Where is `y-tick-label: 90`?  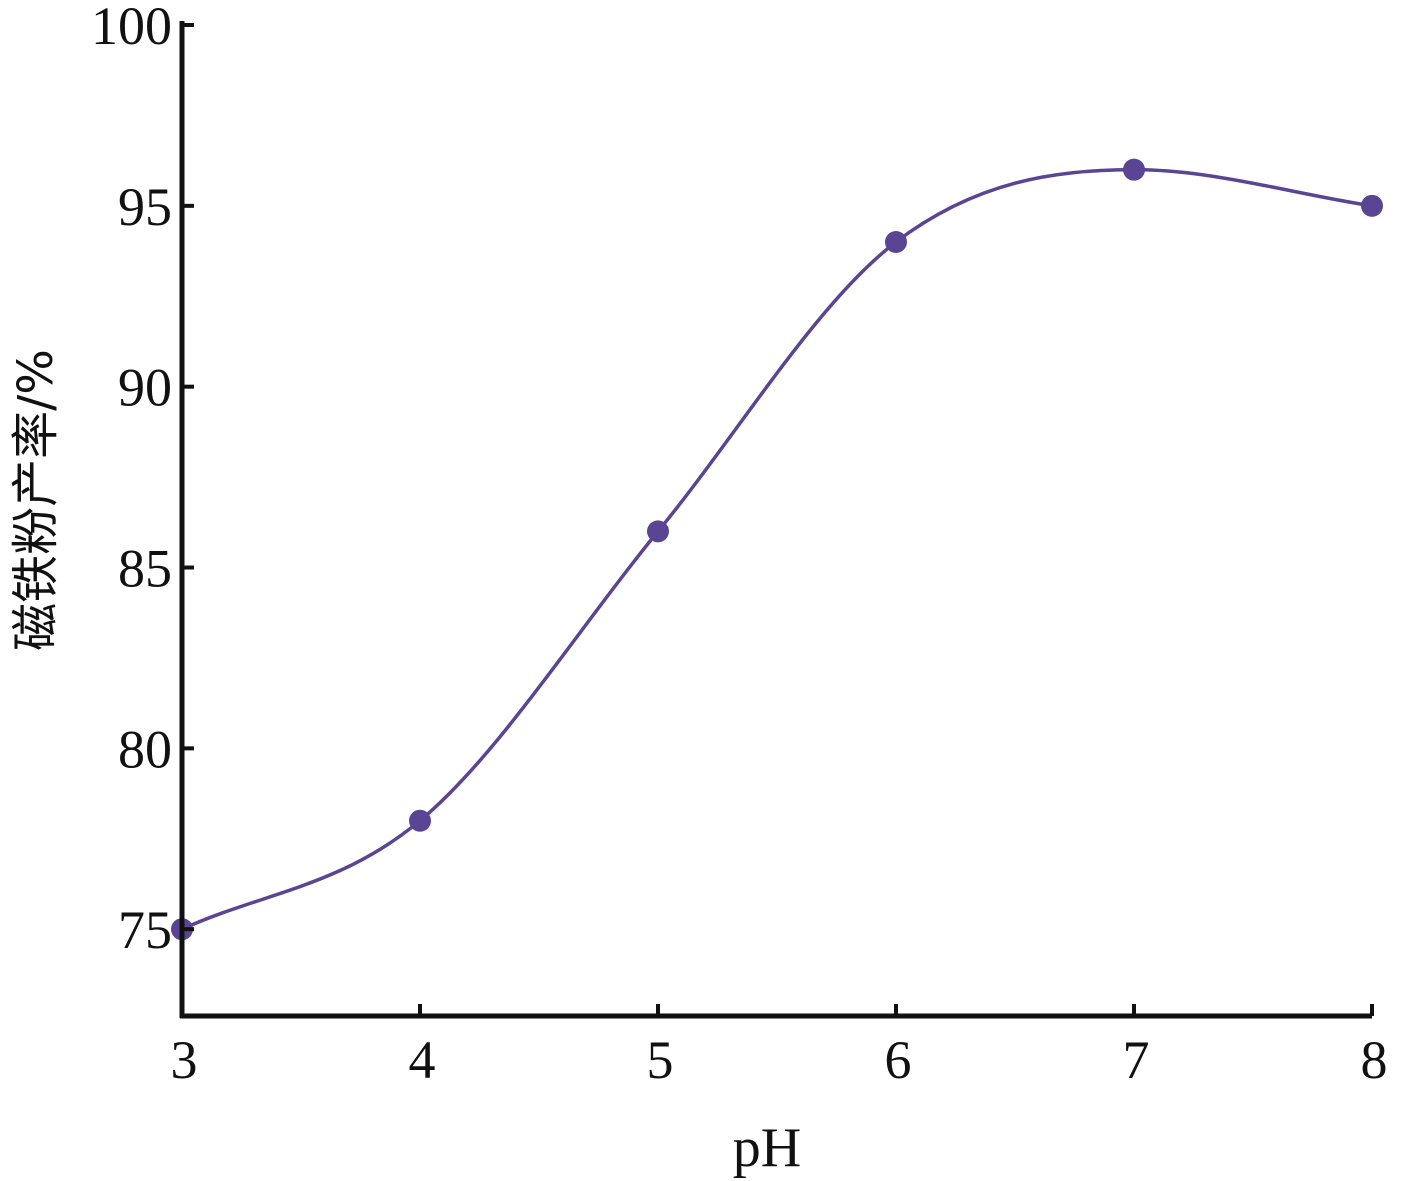
y-tick-label: 90 is located at coordinates (145, 388).